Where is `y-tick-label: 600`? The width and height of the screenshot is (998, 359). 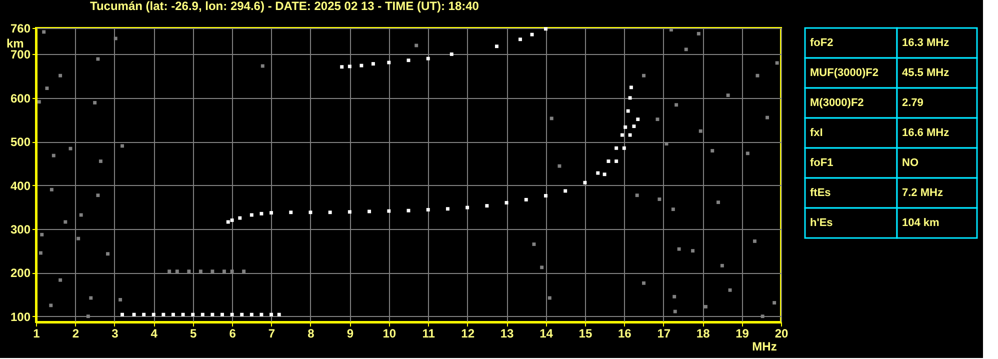 y-tick-label: 600 is located at coordinates (20, 98).